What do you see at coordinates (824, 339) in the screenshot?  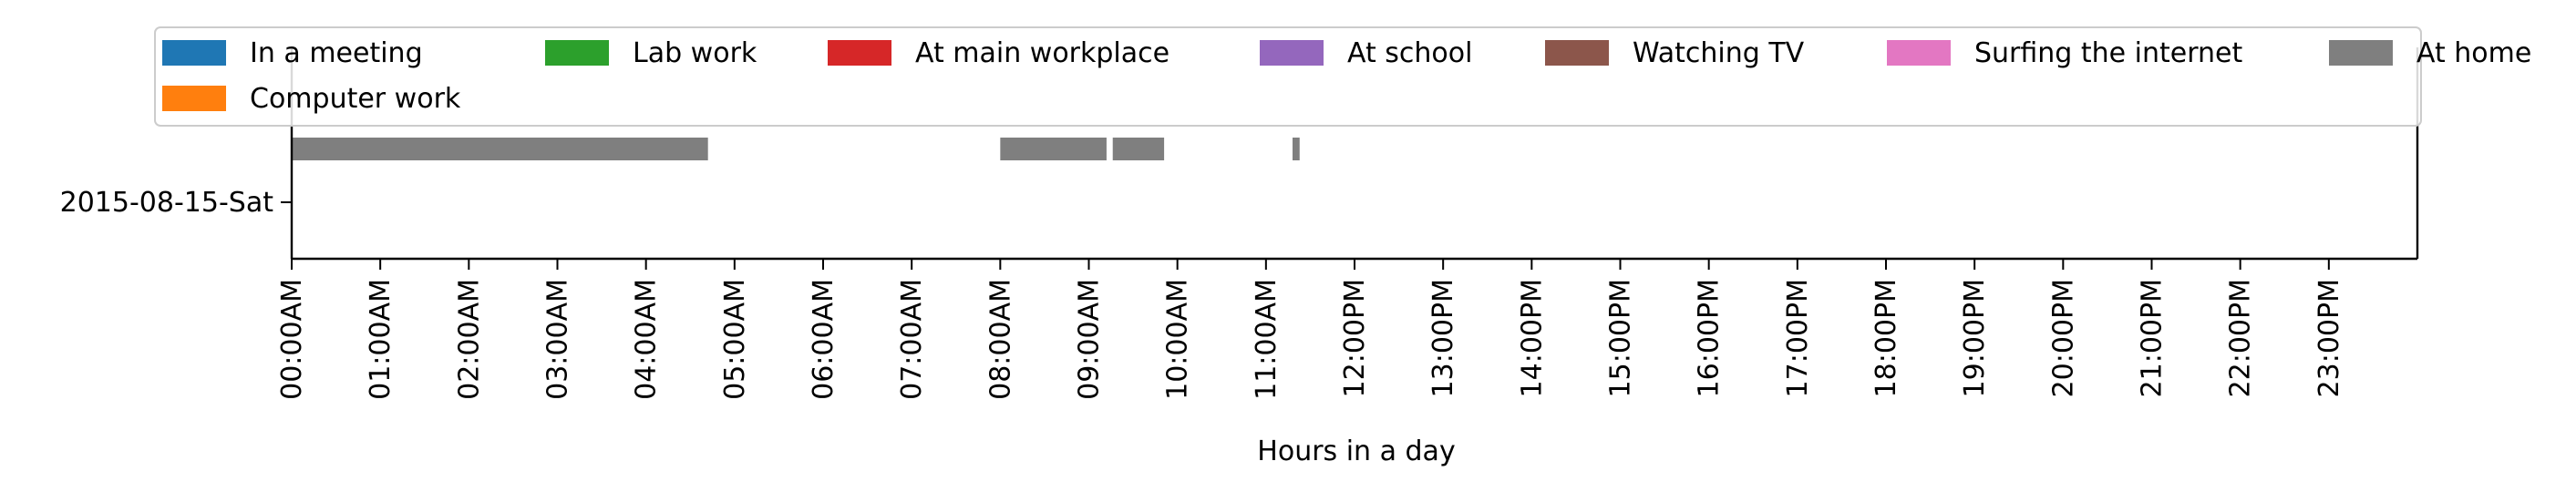 I see `x-tick-label: 06:00AM` at bounding box center [824, 339].